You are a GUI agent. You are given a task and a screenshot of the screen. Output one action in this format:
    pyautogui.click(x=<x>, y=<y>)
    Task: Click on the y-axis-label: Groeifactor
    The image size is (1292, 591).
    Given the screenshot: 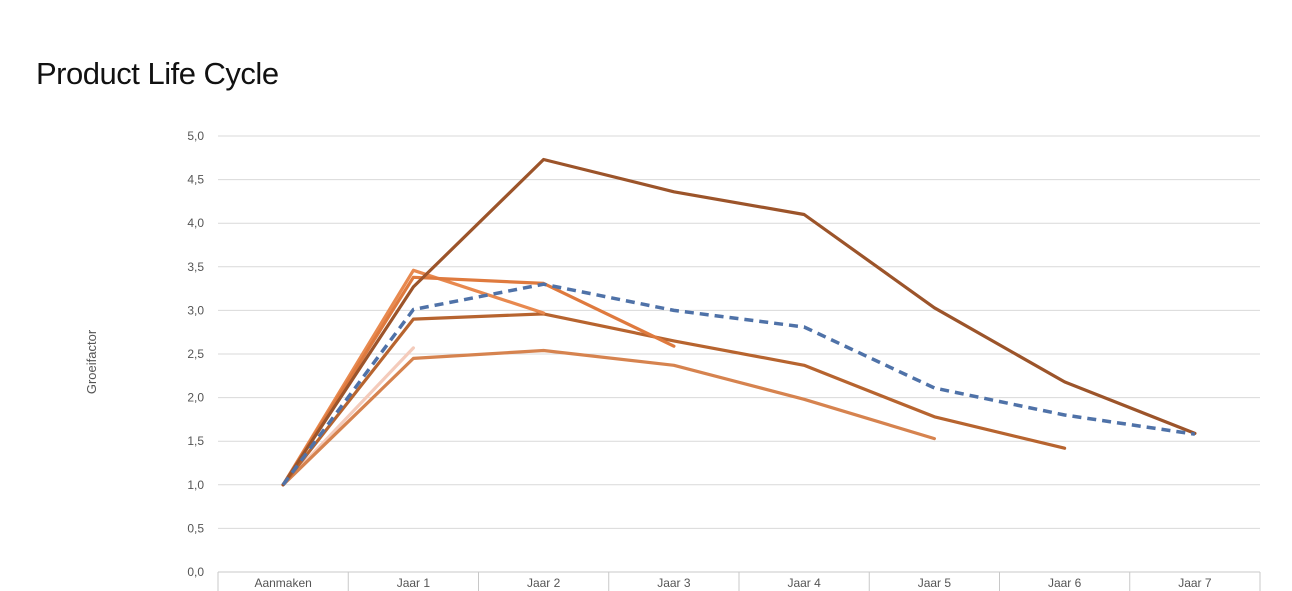 What is the action you would take?
    pyautogui.click(x=91, y=361)
    